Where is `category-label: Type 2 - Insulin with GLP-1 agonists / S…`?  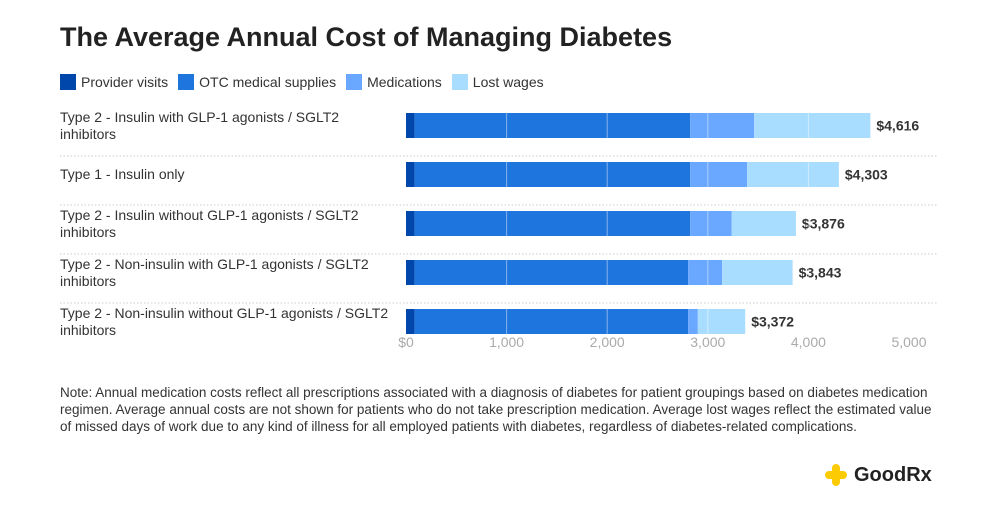
category-label: Type 2 - Insulin with GLP-1 agonists / S… is located at coordinates (200, 125).